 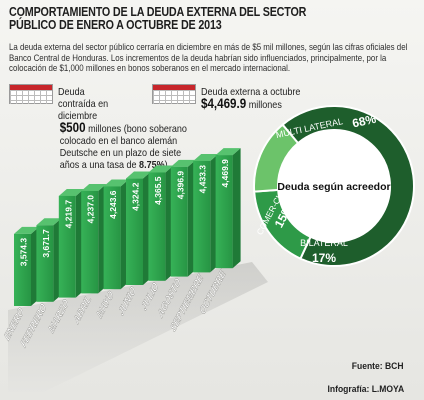 I want to click on bar-side, so click(x=236, y=208).